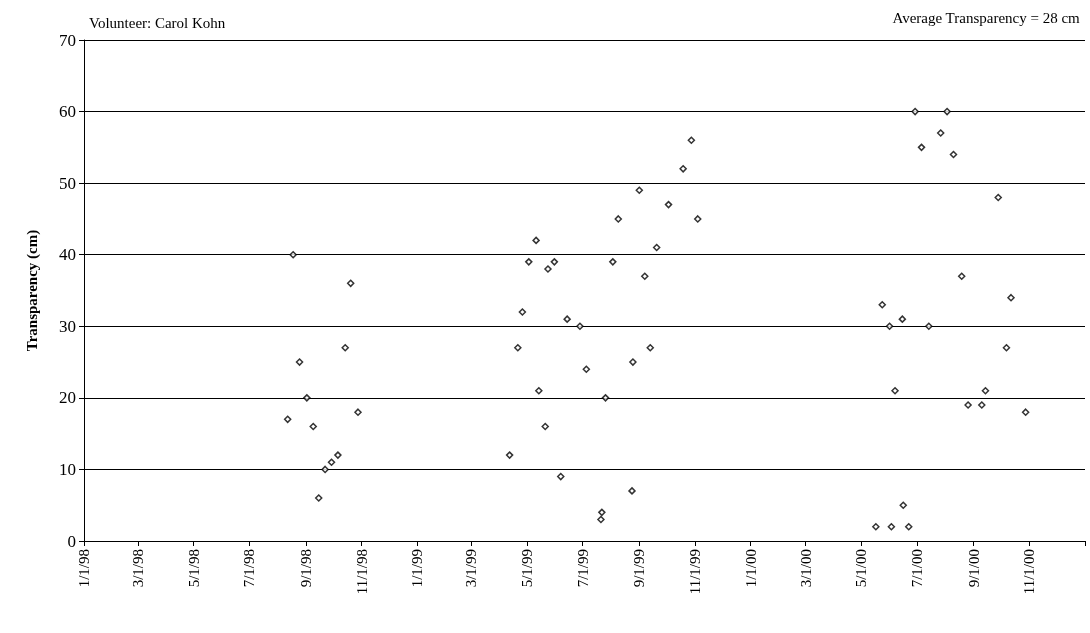 The height and width of the screenshot is (633, 1090). I want to click on y-tick-label: 10, so click(67, 469).